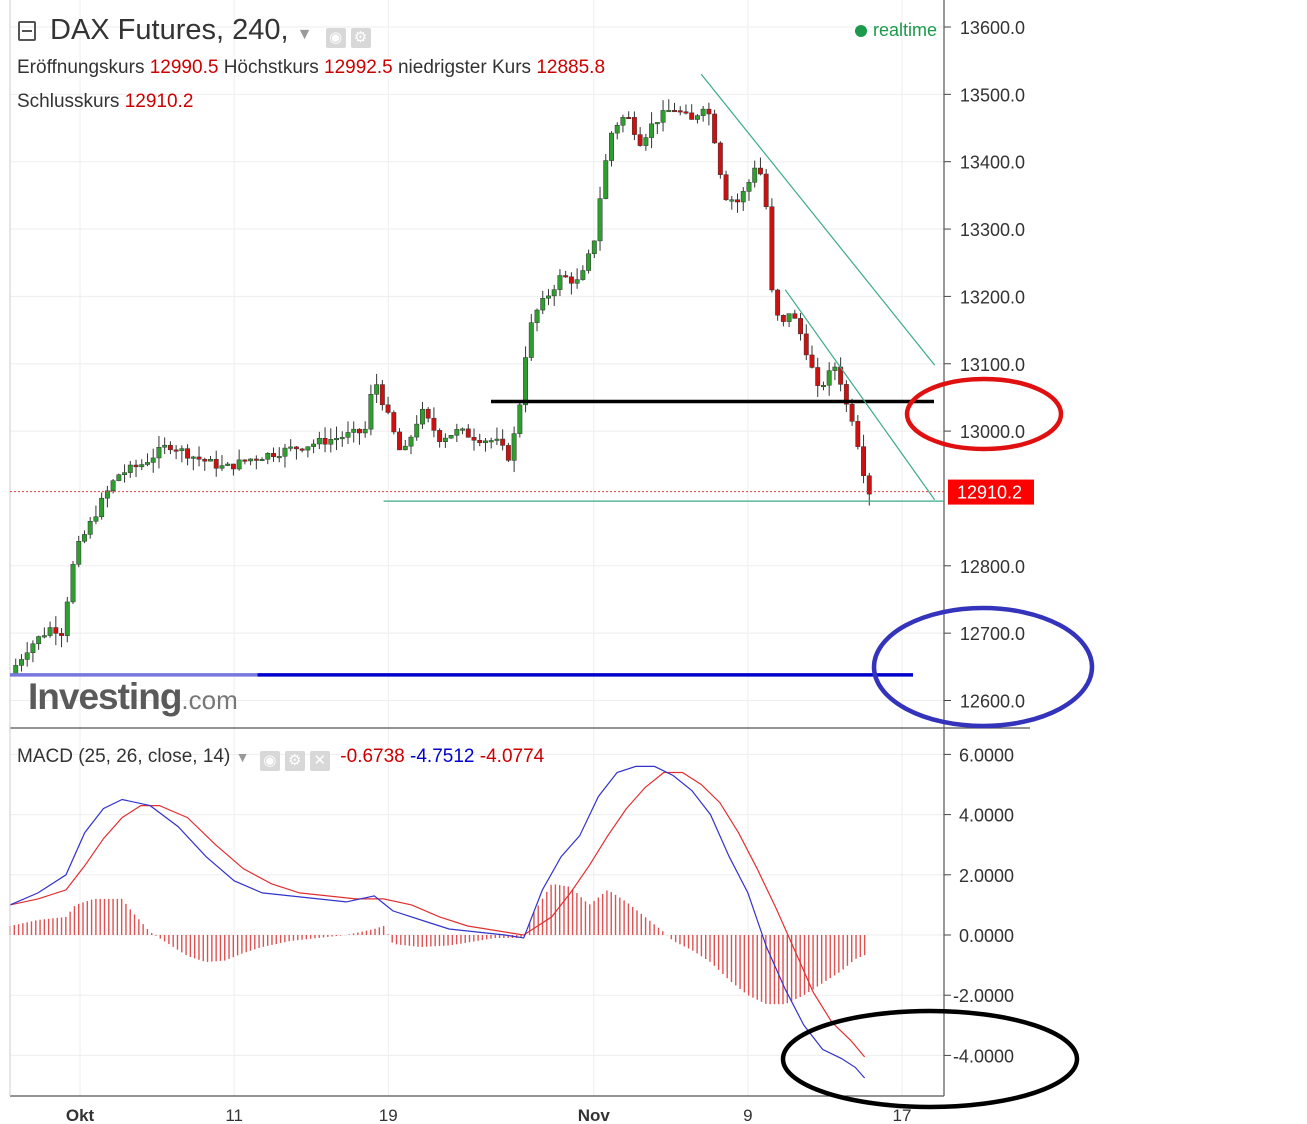  Describe the element at coordinates (105, 101) in the screenshot. I see `close-line: Schlusskurs 12910.2` at that location.